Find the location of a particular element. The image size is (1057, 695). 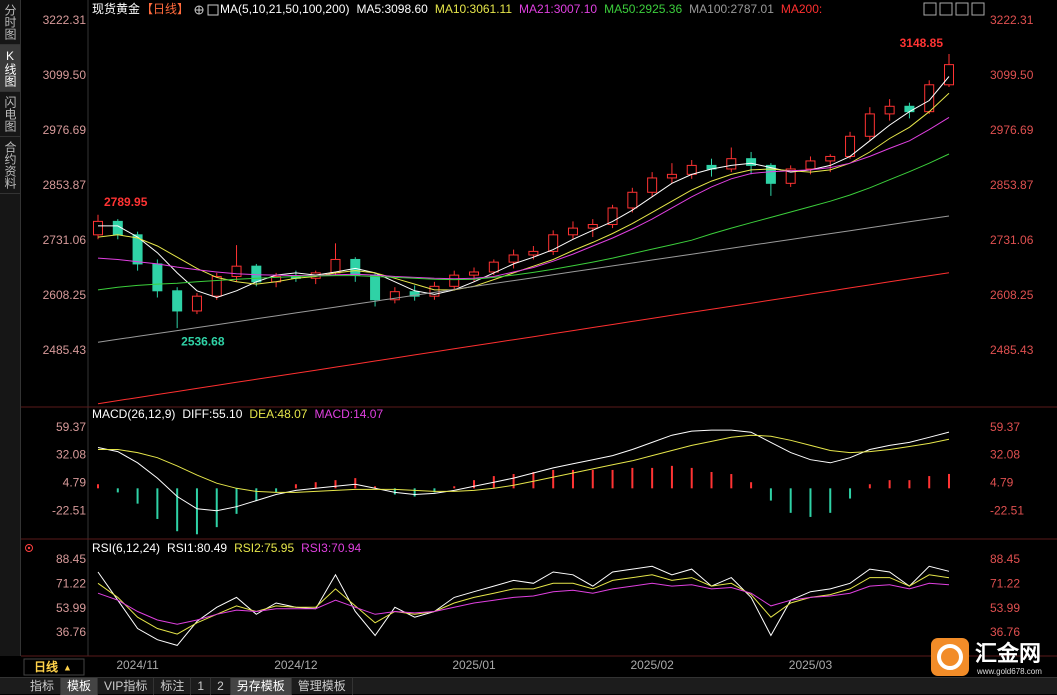

rsi-icon is located at coordinates (29, 548).